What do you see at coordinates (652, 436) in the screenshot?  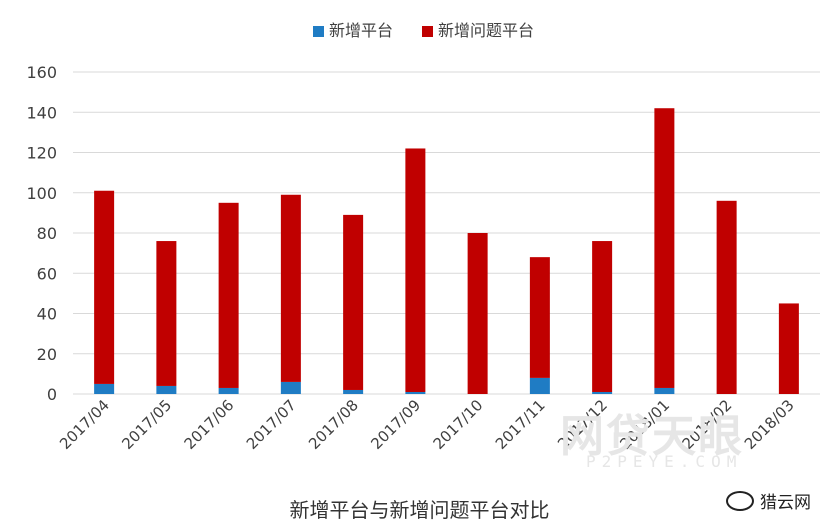 I see `watermark: 网贷天眼` at bounding box center [652, 436].